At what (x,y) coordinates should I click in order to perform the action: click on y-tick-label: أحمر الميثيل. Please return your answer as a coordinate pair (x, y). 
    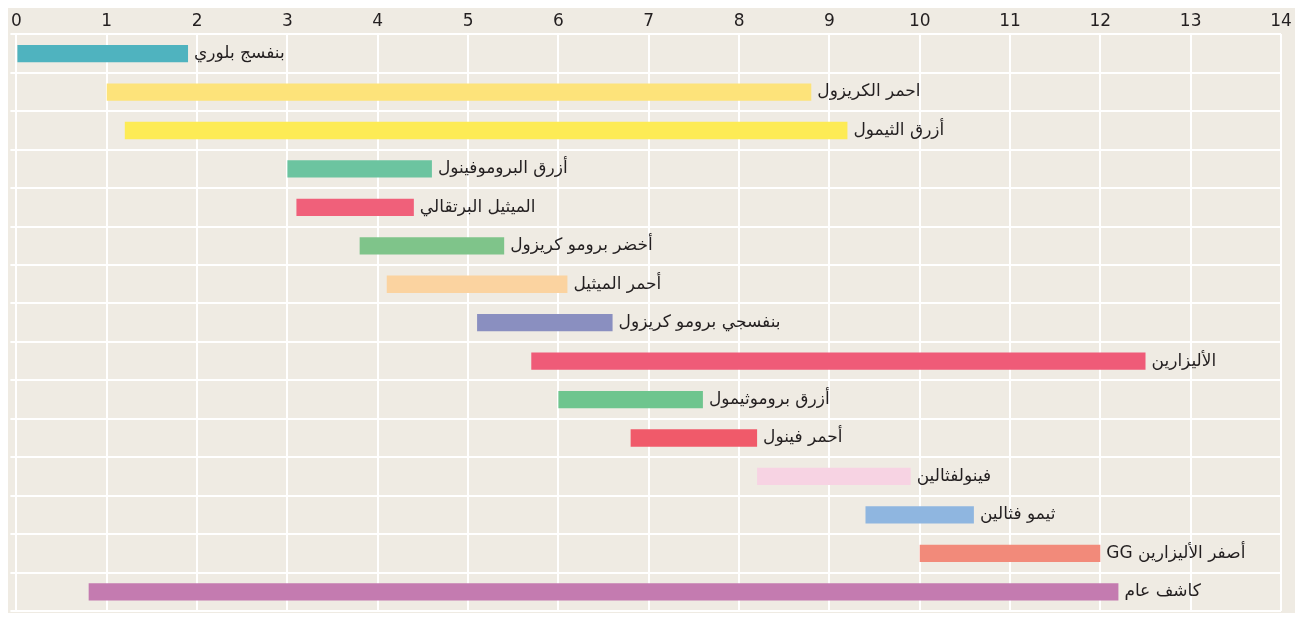
    Looking at the image, I should click on (617, 282).